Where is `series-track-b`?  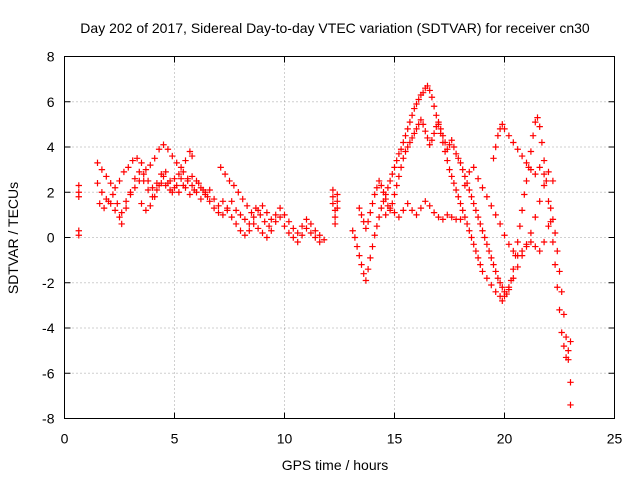
series-track-b is located at coordinates (211, 205).